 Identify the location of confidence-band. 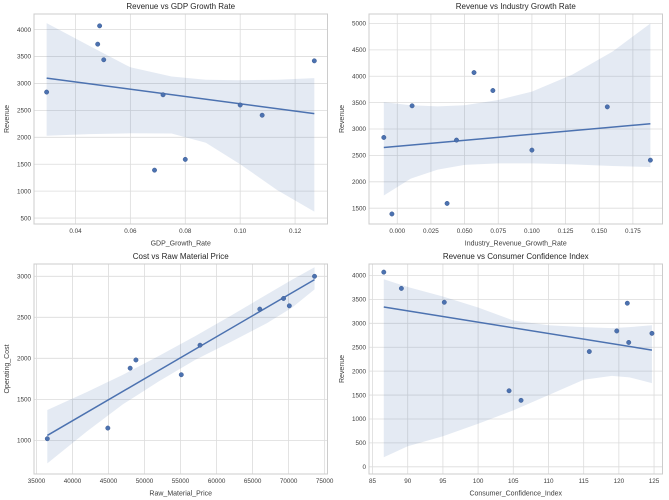
(517, 368).